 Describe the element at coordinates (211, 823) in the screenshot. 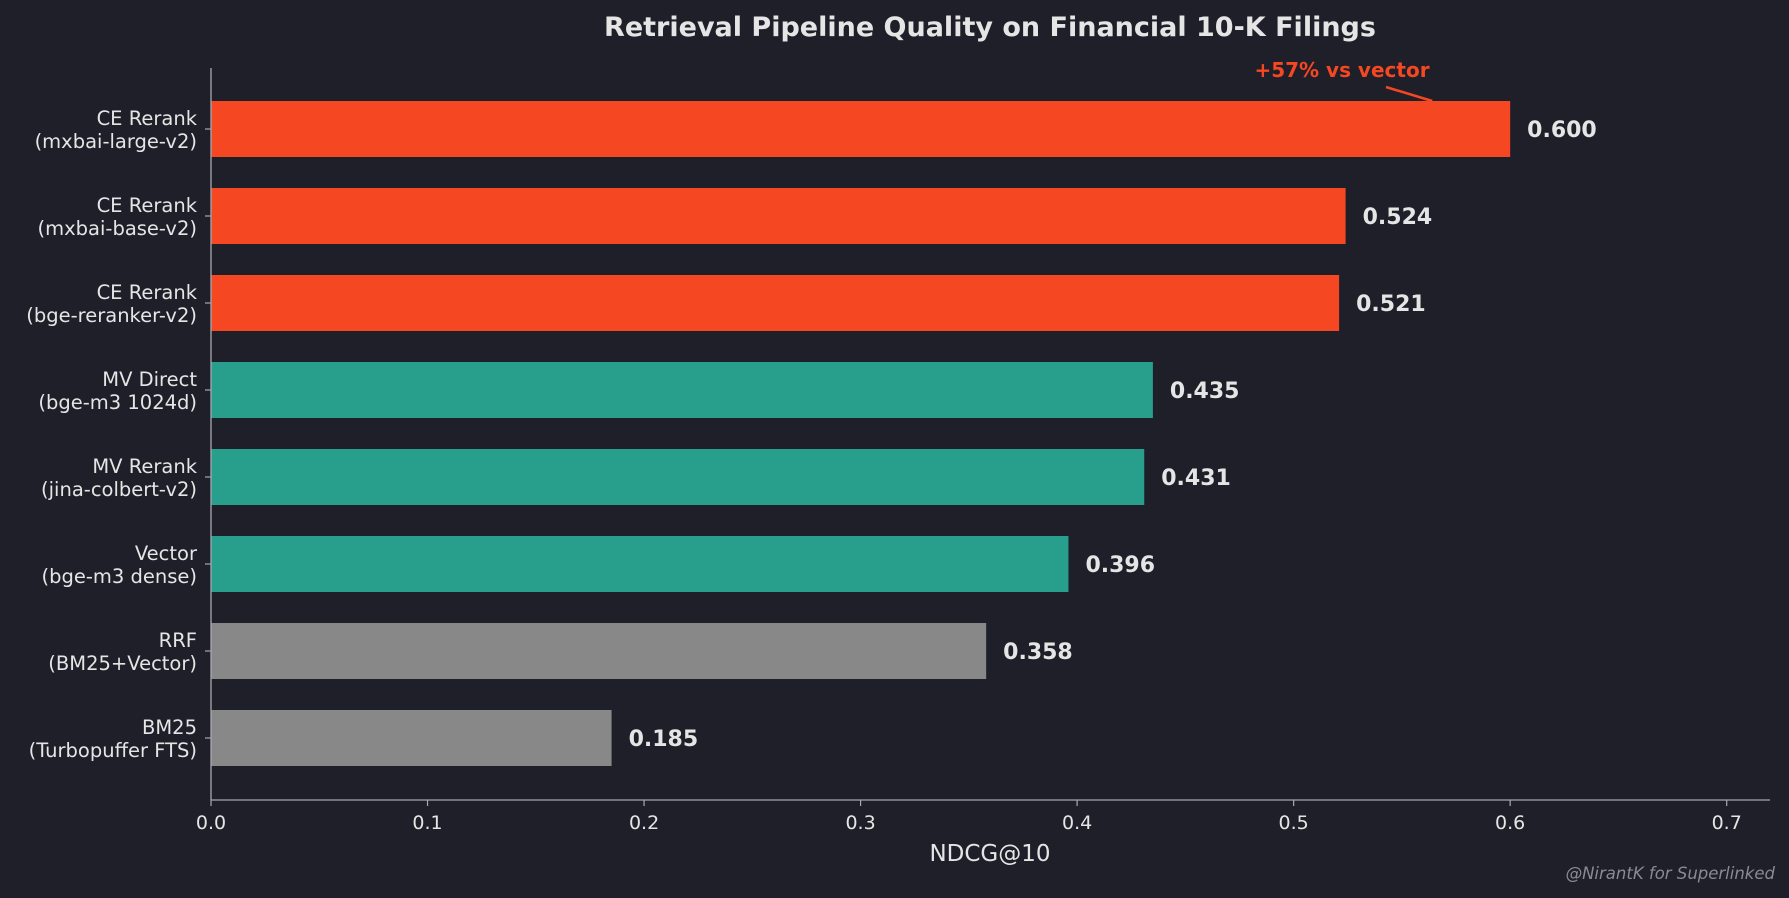

I see `x-tick-label: 0.0` at that location.